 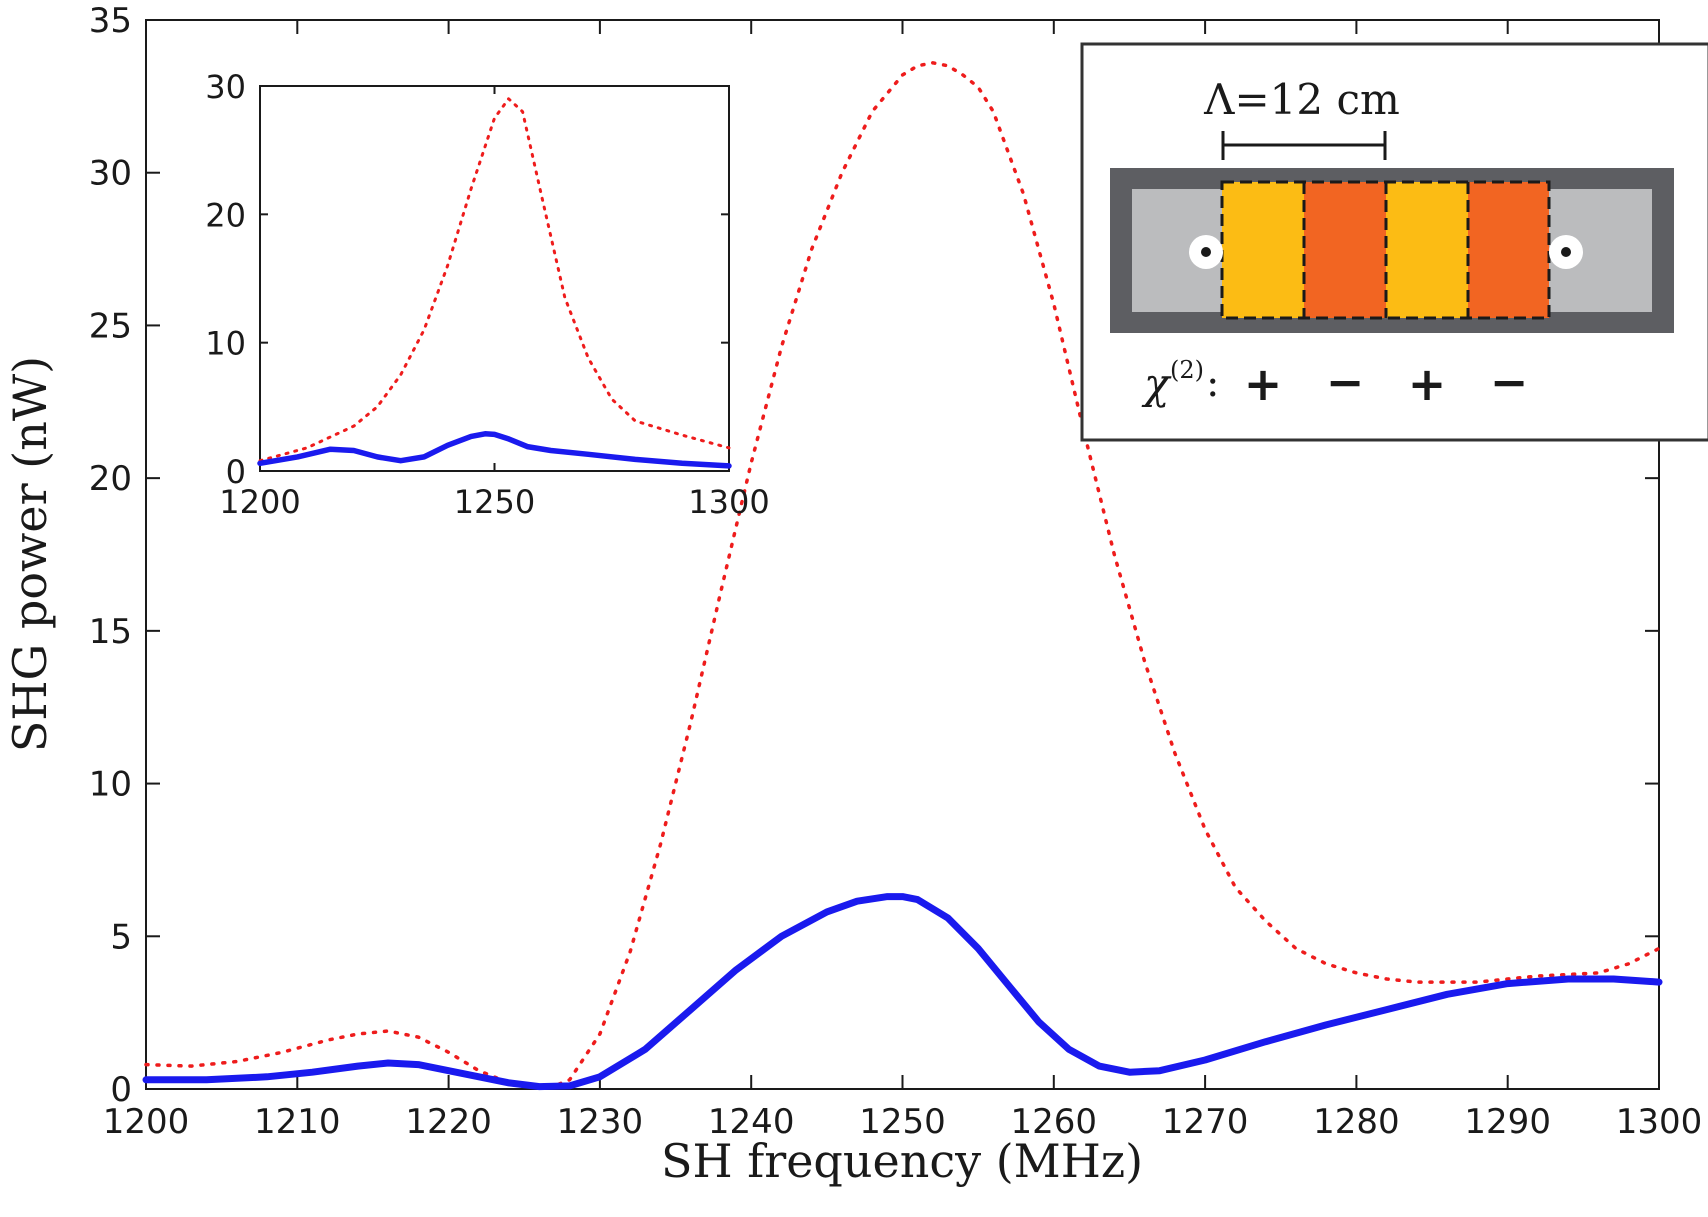 I want to click on inset-y-tick-label: 20, so click(x=225, y=215).